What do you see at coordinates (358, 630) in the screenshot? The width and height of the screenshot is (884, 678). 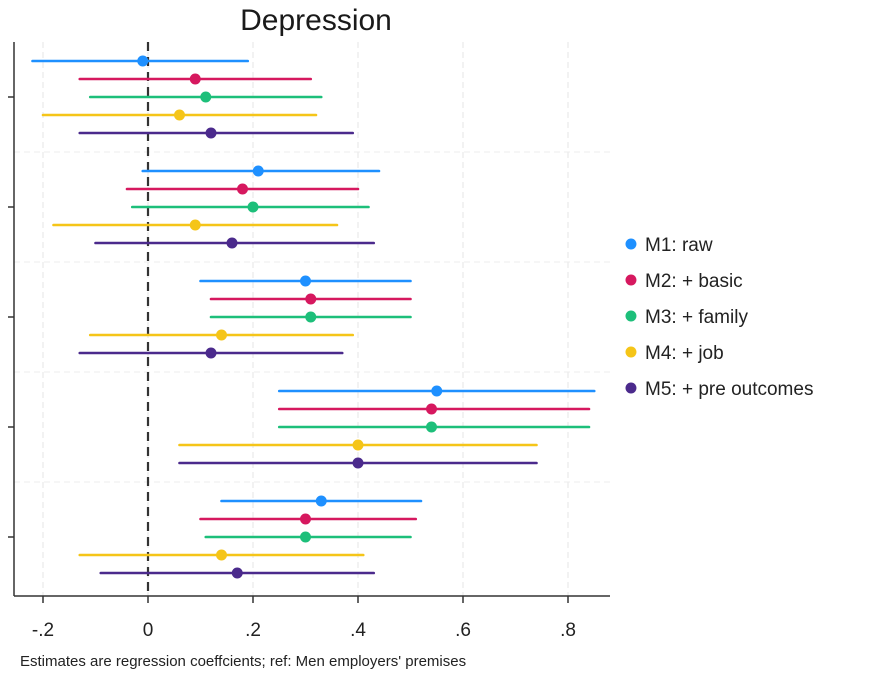 I see `x-tick-label: .4` at bounding box center [358, 630].